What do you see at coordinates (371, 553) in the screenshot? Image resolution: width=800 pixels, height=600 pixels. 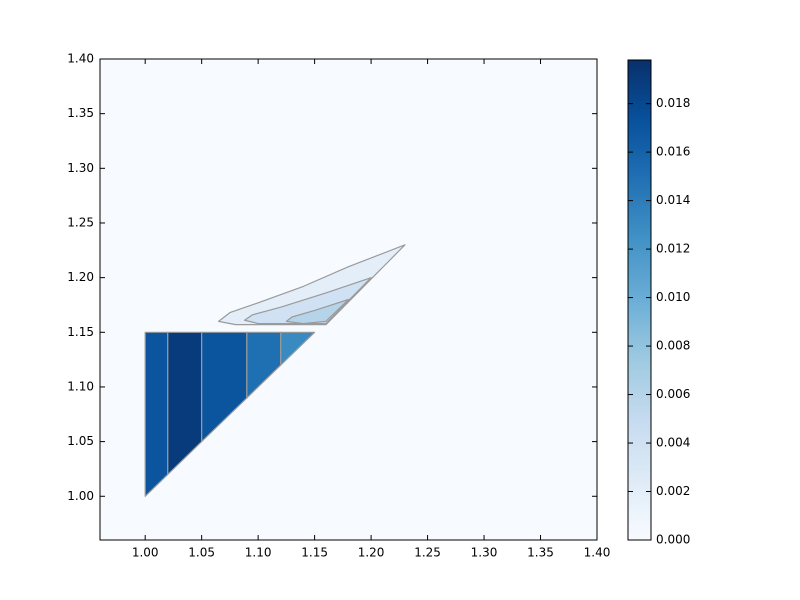 I see `x-tick-label: 1.20` at bounding box center [371, 553].